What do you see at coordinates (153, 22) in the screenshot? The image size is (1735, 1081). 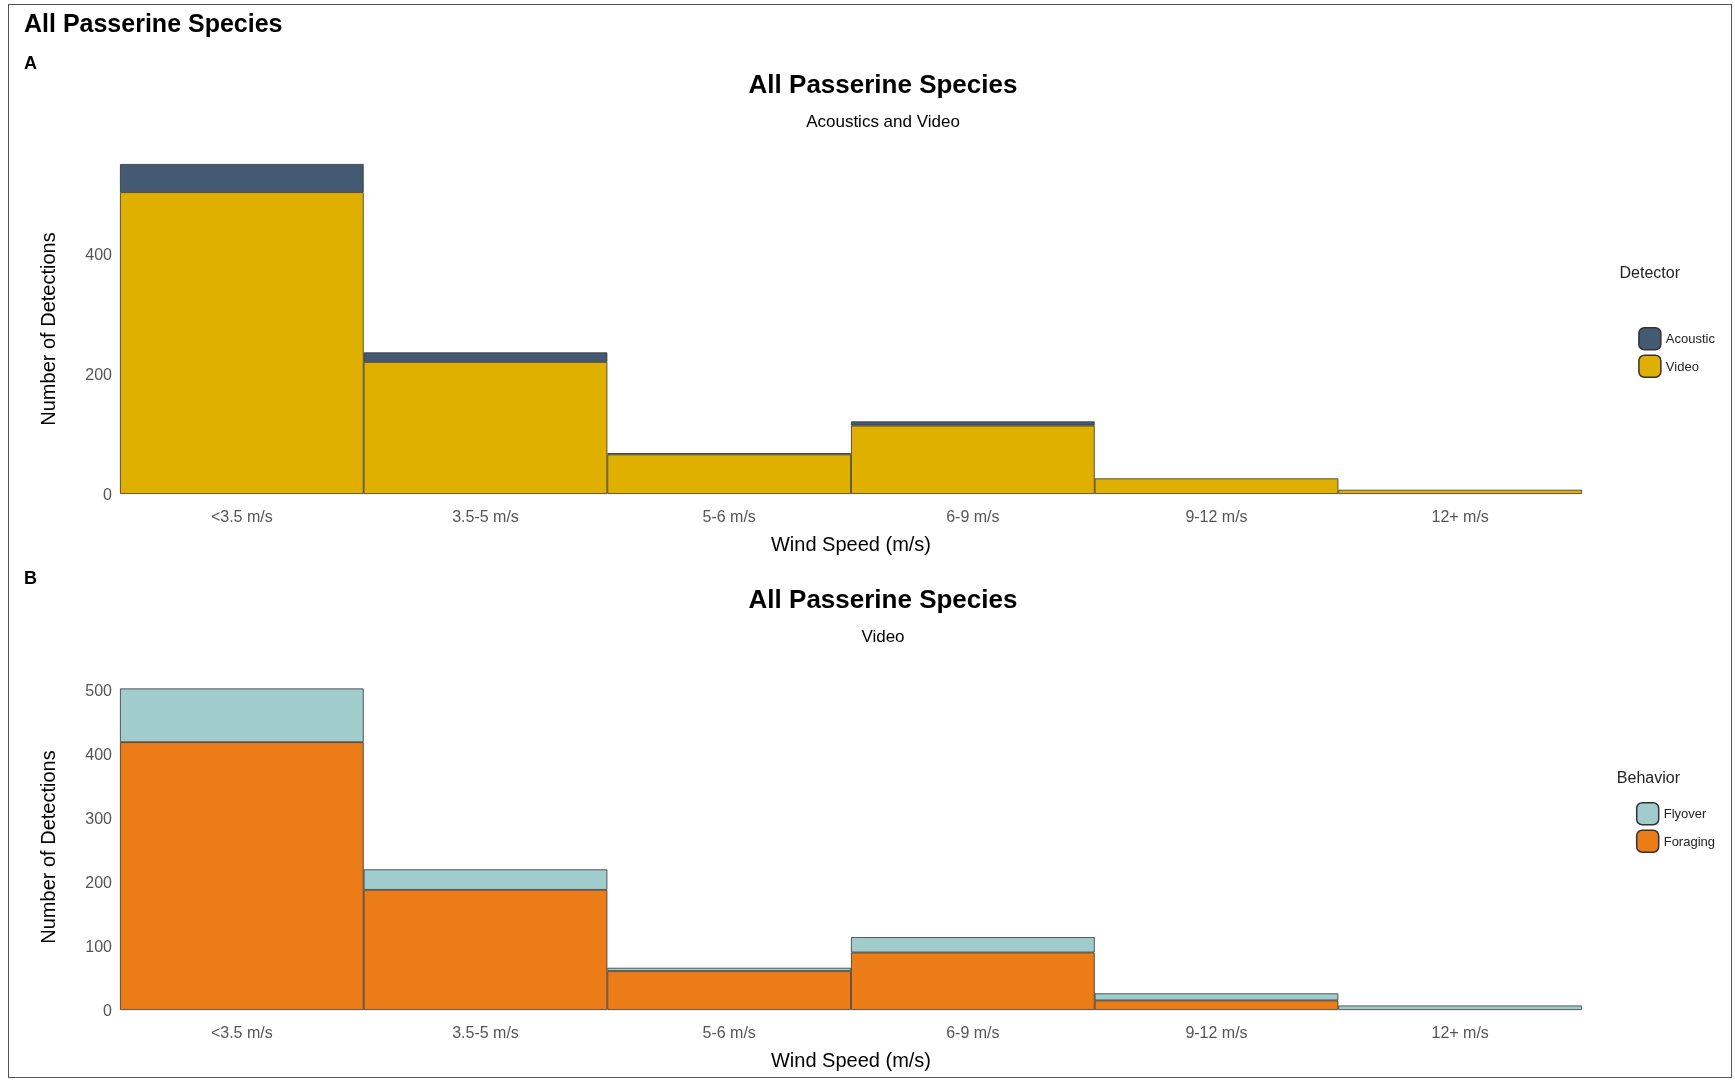 I see `text: All Passerine Species` at bounding box center [153, 22].